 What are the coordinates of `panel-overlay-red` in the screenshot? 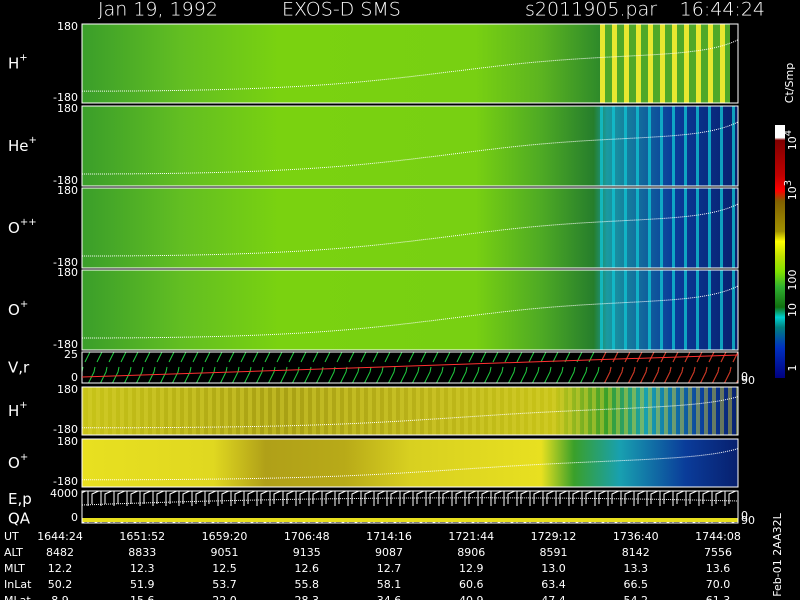 It's located at (669, 367).